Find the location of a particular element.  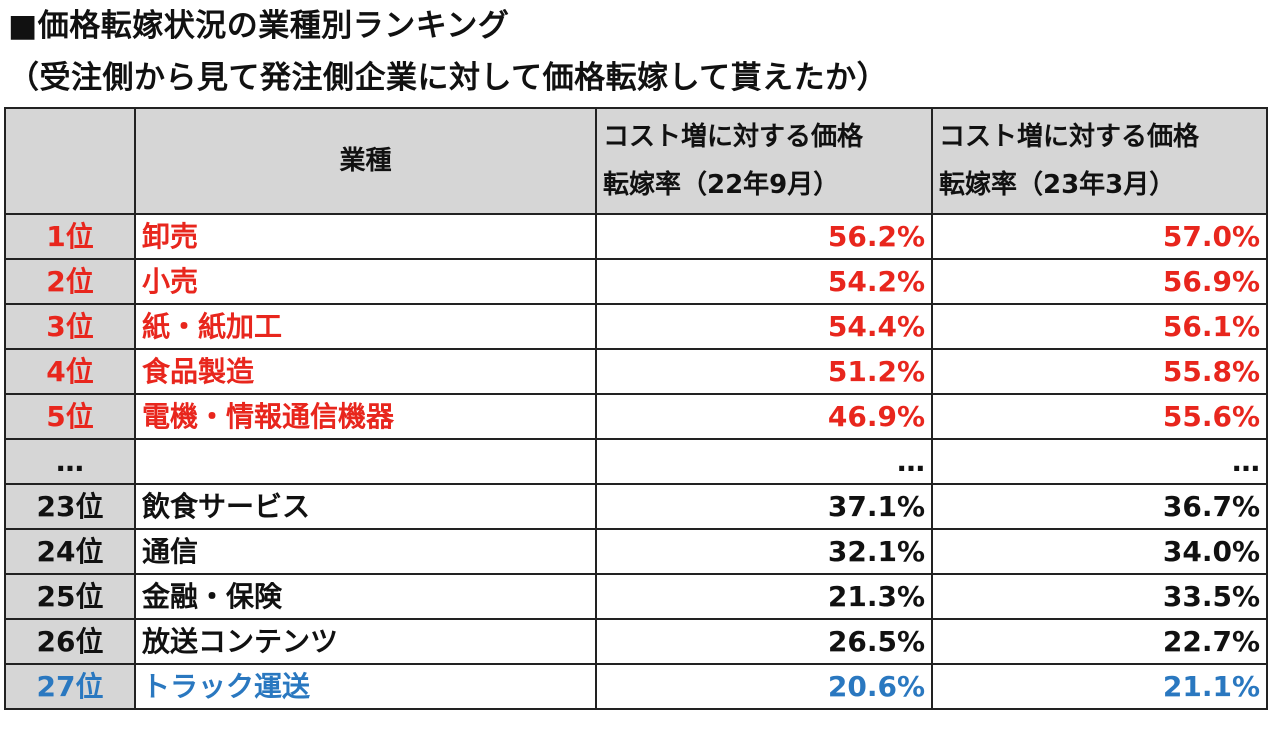

header-mar23-cell: コスト増に対する価格 転嫁率（23年3月） is located at coordinates (1099, 161).